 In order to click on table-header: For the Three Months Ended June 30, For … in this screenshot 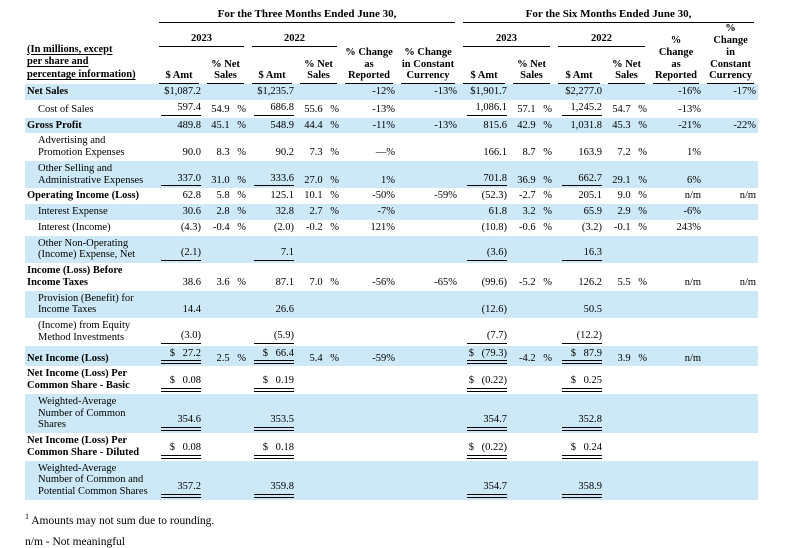, I will do `click(391, 46)`.